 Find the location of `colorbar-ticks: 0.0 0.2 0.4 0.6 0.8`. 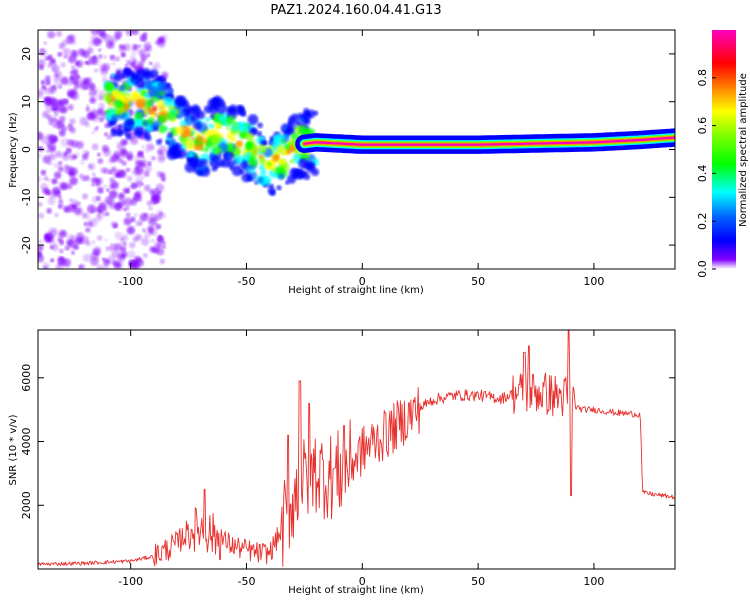

colorbar-ticks: 0.0 0.2 0.4 0.6 0.8 is located at coordinates (706, 173).